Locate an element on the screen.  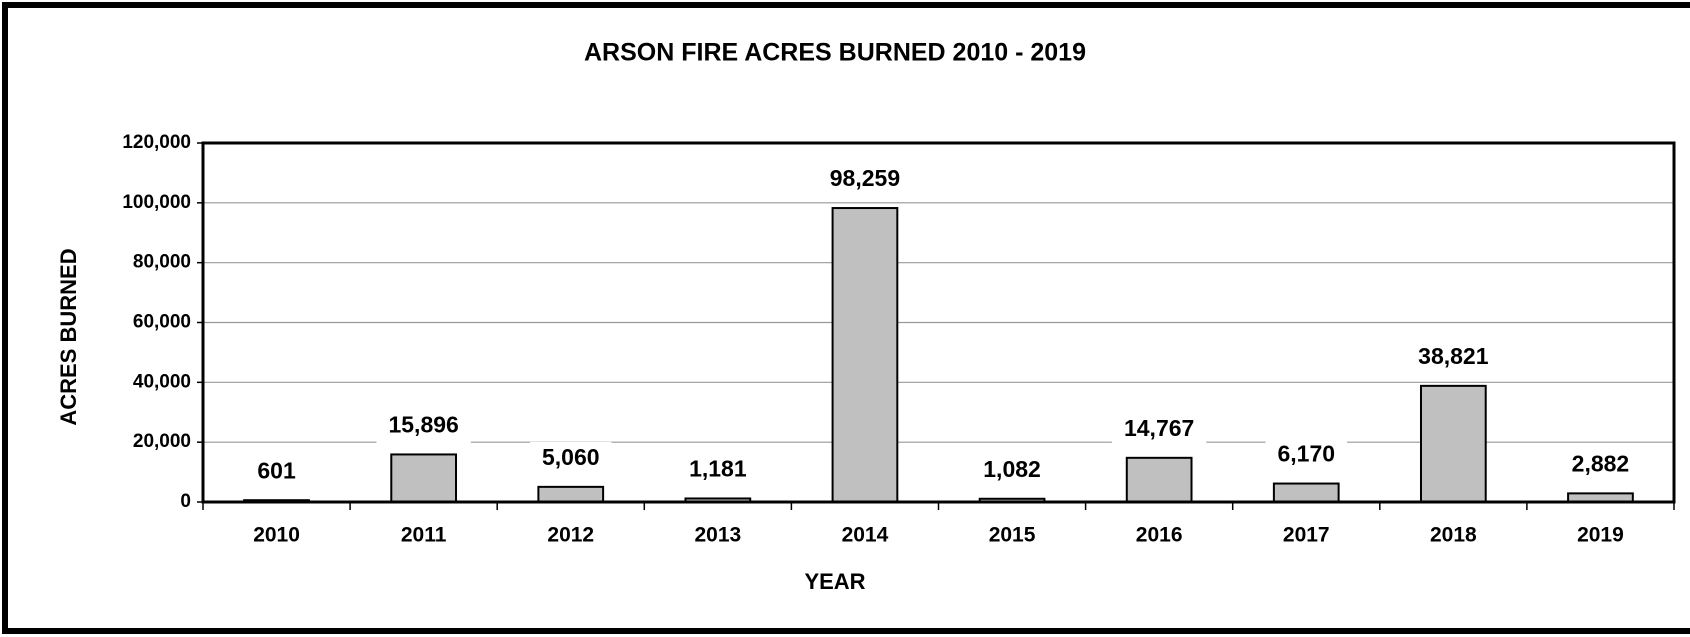
data-label: 98,259 is located at coordinates (865, 178).